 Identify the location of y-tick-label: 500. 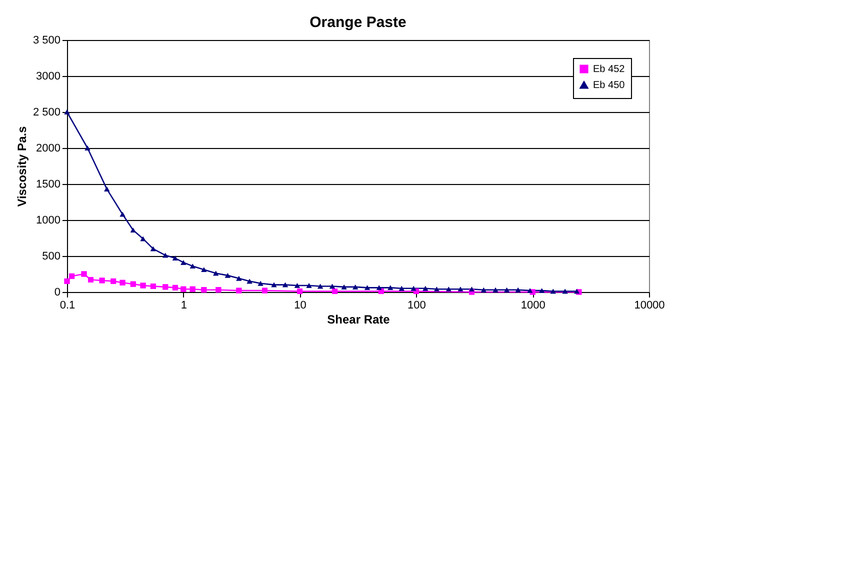
(51, 256).